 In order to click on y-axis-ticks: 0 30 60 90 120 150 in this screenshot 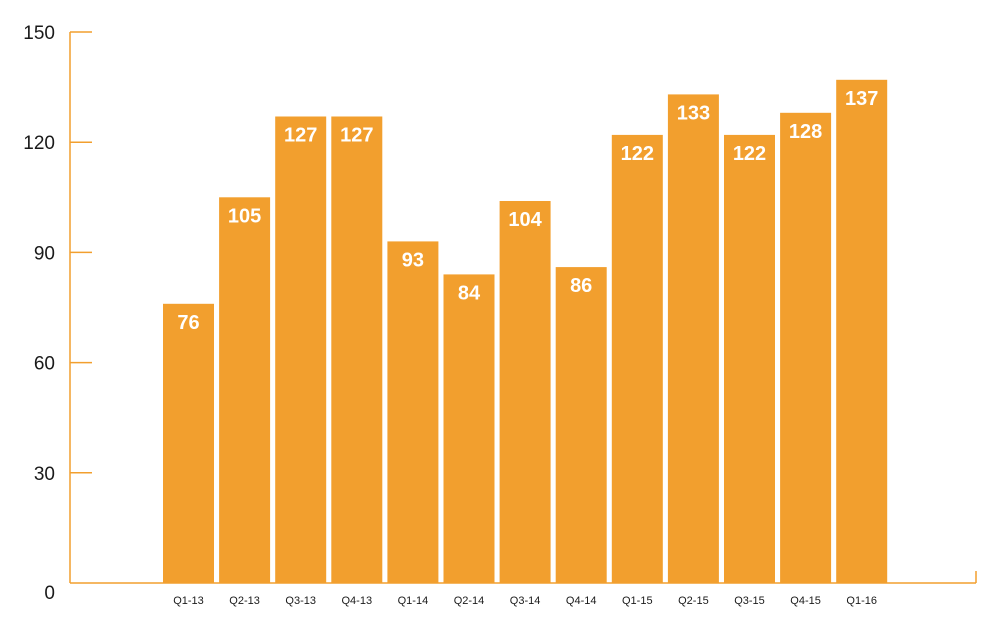, I will do `click(57, 313)`.